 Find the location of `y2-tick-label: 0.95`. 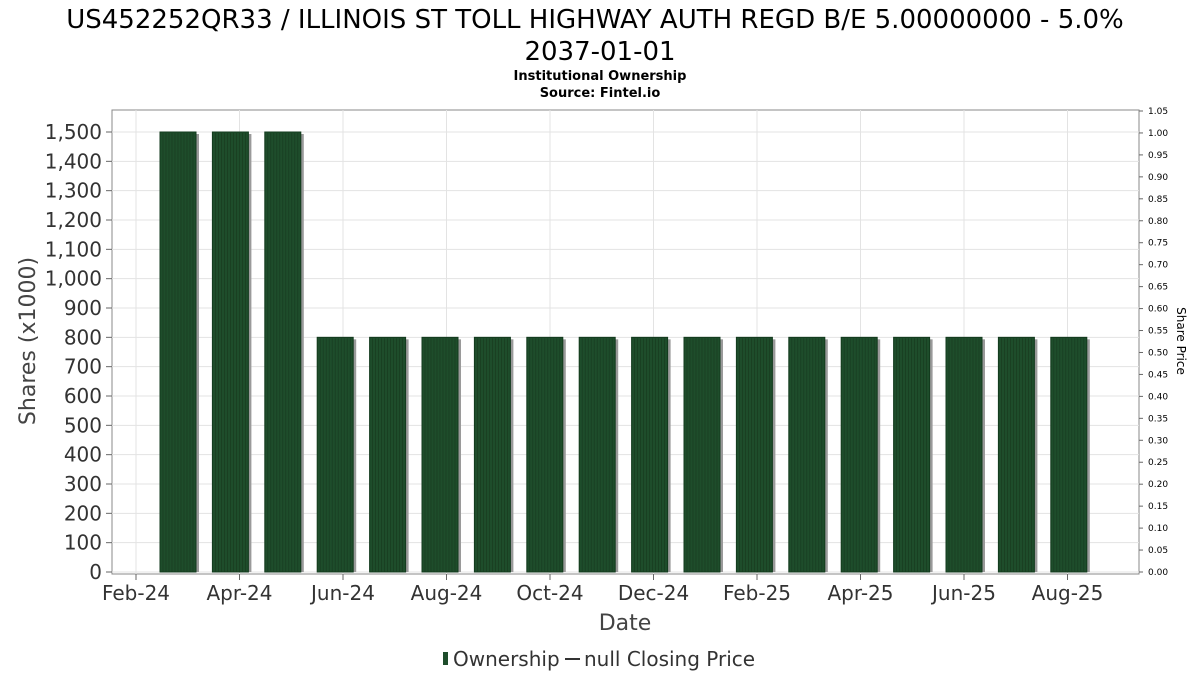

y2-tick-label: 0.95 is located at coordinates (1158, 156).